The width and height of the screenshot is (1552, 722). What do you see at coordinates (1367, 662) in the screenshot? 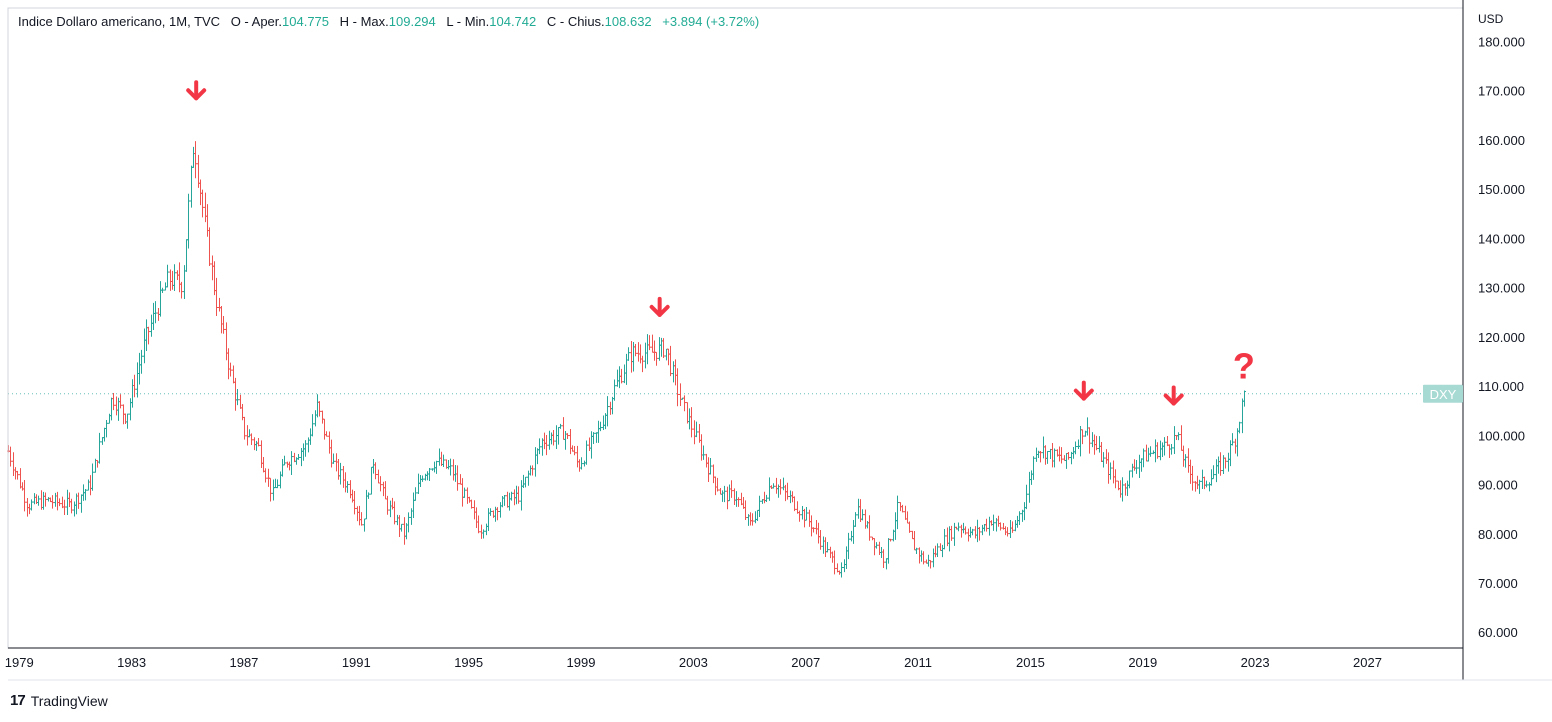
I see `x-tick-label: 2027` at bounding box center [1367, 662].